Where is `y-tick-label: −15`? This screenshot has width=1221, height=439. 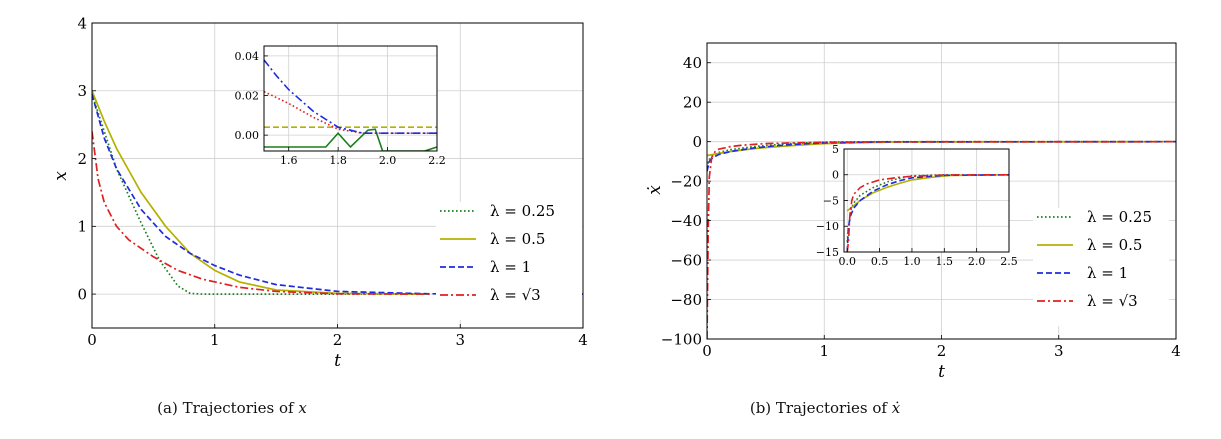
y-tick-label: −15 is located at coordinates (827, 252).